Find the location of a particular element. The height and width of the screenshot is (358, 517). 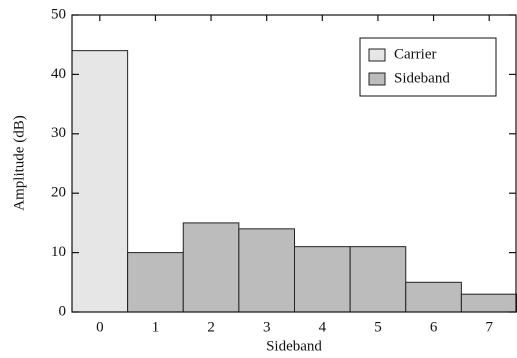

y-axis-label: Amplitude (dB) is located at coordinates (19, 162).